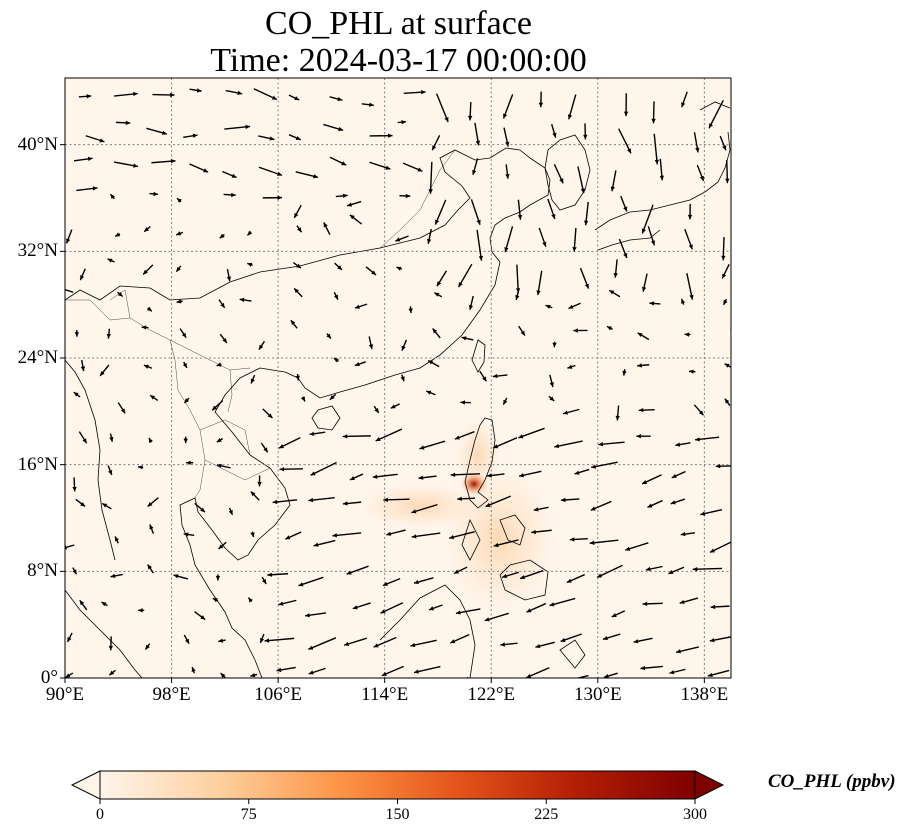  Describe the element at coordinates (397, 787) in the screenshot. I see `colorbar` at that location.